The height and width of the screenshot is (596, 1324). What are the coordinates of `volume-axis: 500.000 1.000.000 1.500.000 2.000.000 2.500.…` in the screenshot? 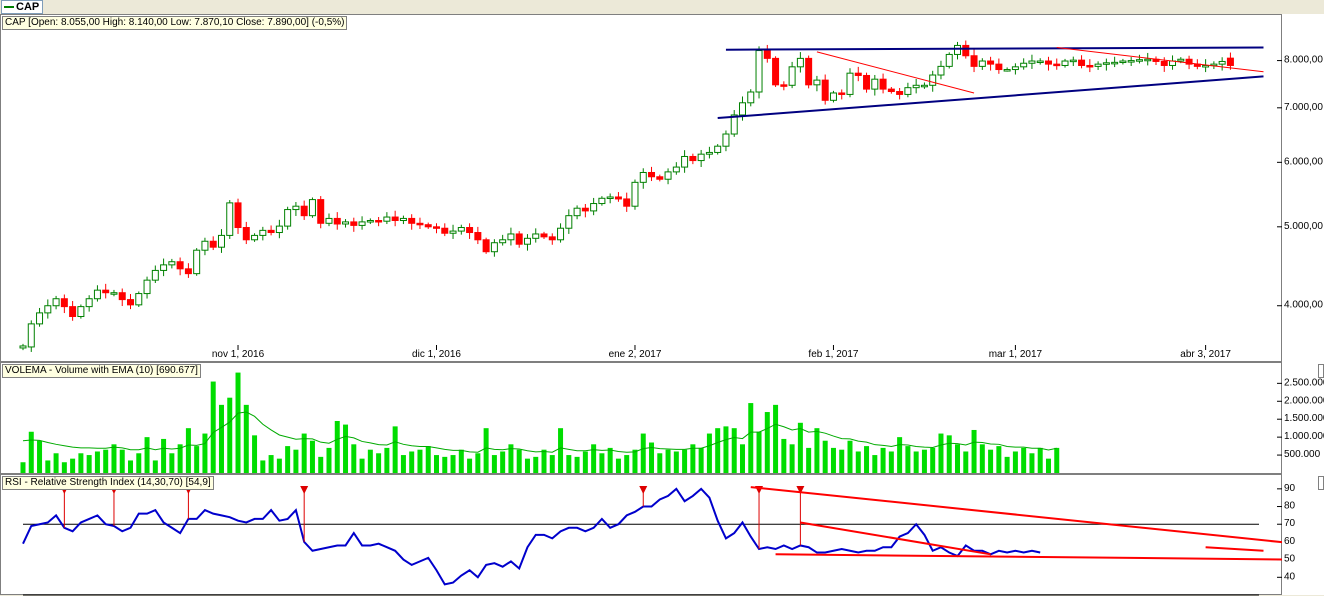 It's located at (1303, 418).